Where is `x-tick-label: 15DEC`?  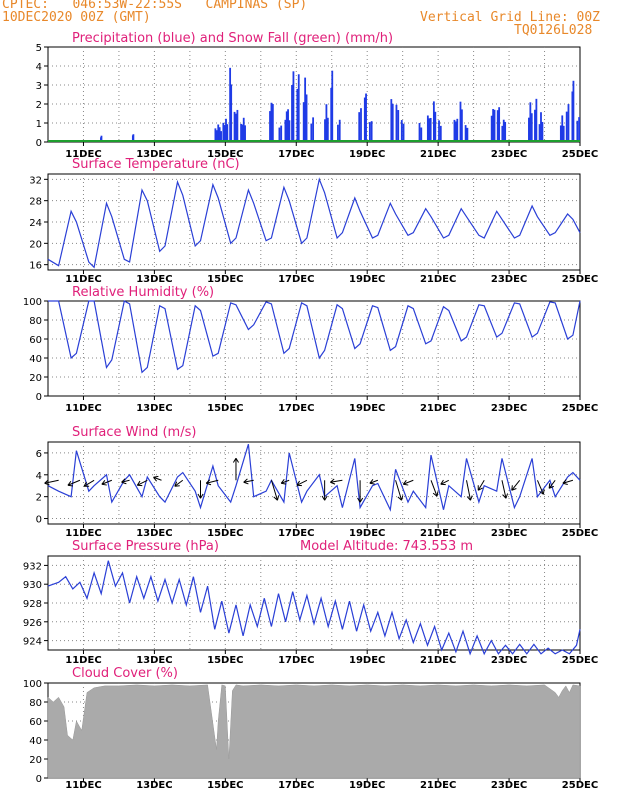 x-tick-label: 15DEC is located at coordinates (225, 279).